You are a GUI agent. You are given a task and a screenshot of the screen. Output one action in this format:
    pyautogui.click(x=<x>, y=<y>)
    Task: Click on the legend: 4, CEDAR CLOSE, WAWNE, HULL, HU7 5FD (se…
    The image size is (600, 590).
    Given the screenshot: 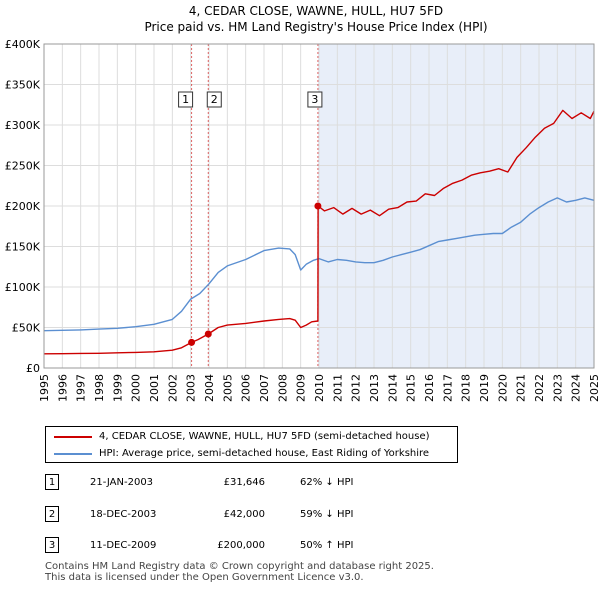 What is the action you would take?
    pyautogui.click(x=251, y=444)
    